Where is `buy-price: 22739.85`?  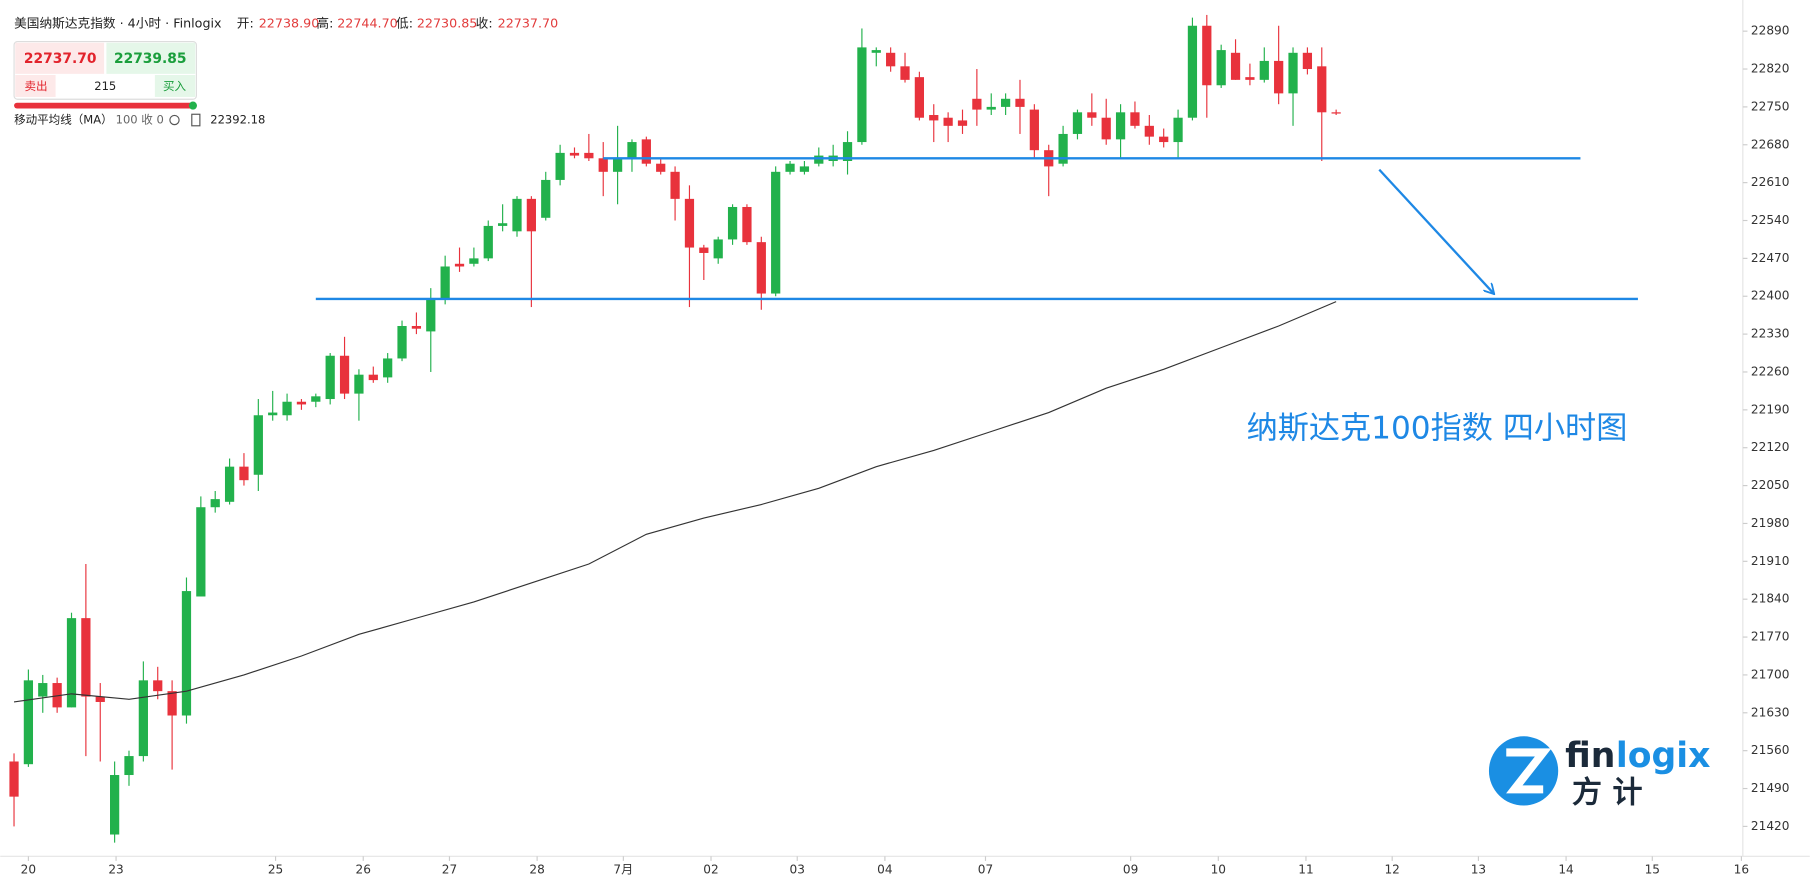 buy-price: 22739.85 is located at coordinates (150, 59).